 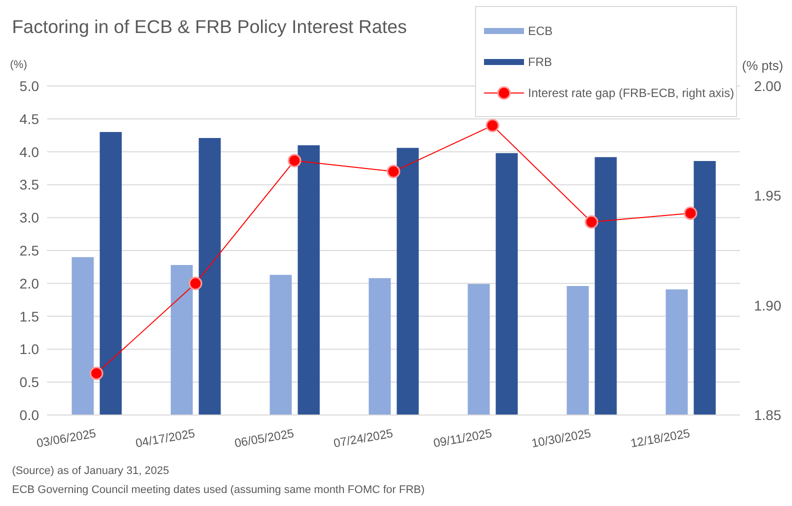 What do you see at coordinates (463, 438) in the screenshot?
I see `x-tick-label: 09/11/2025` at bounding box center [463, 438].